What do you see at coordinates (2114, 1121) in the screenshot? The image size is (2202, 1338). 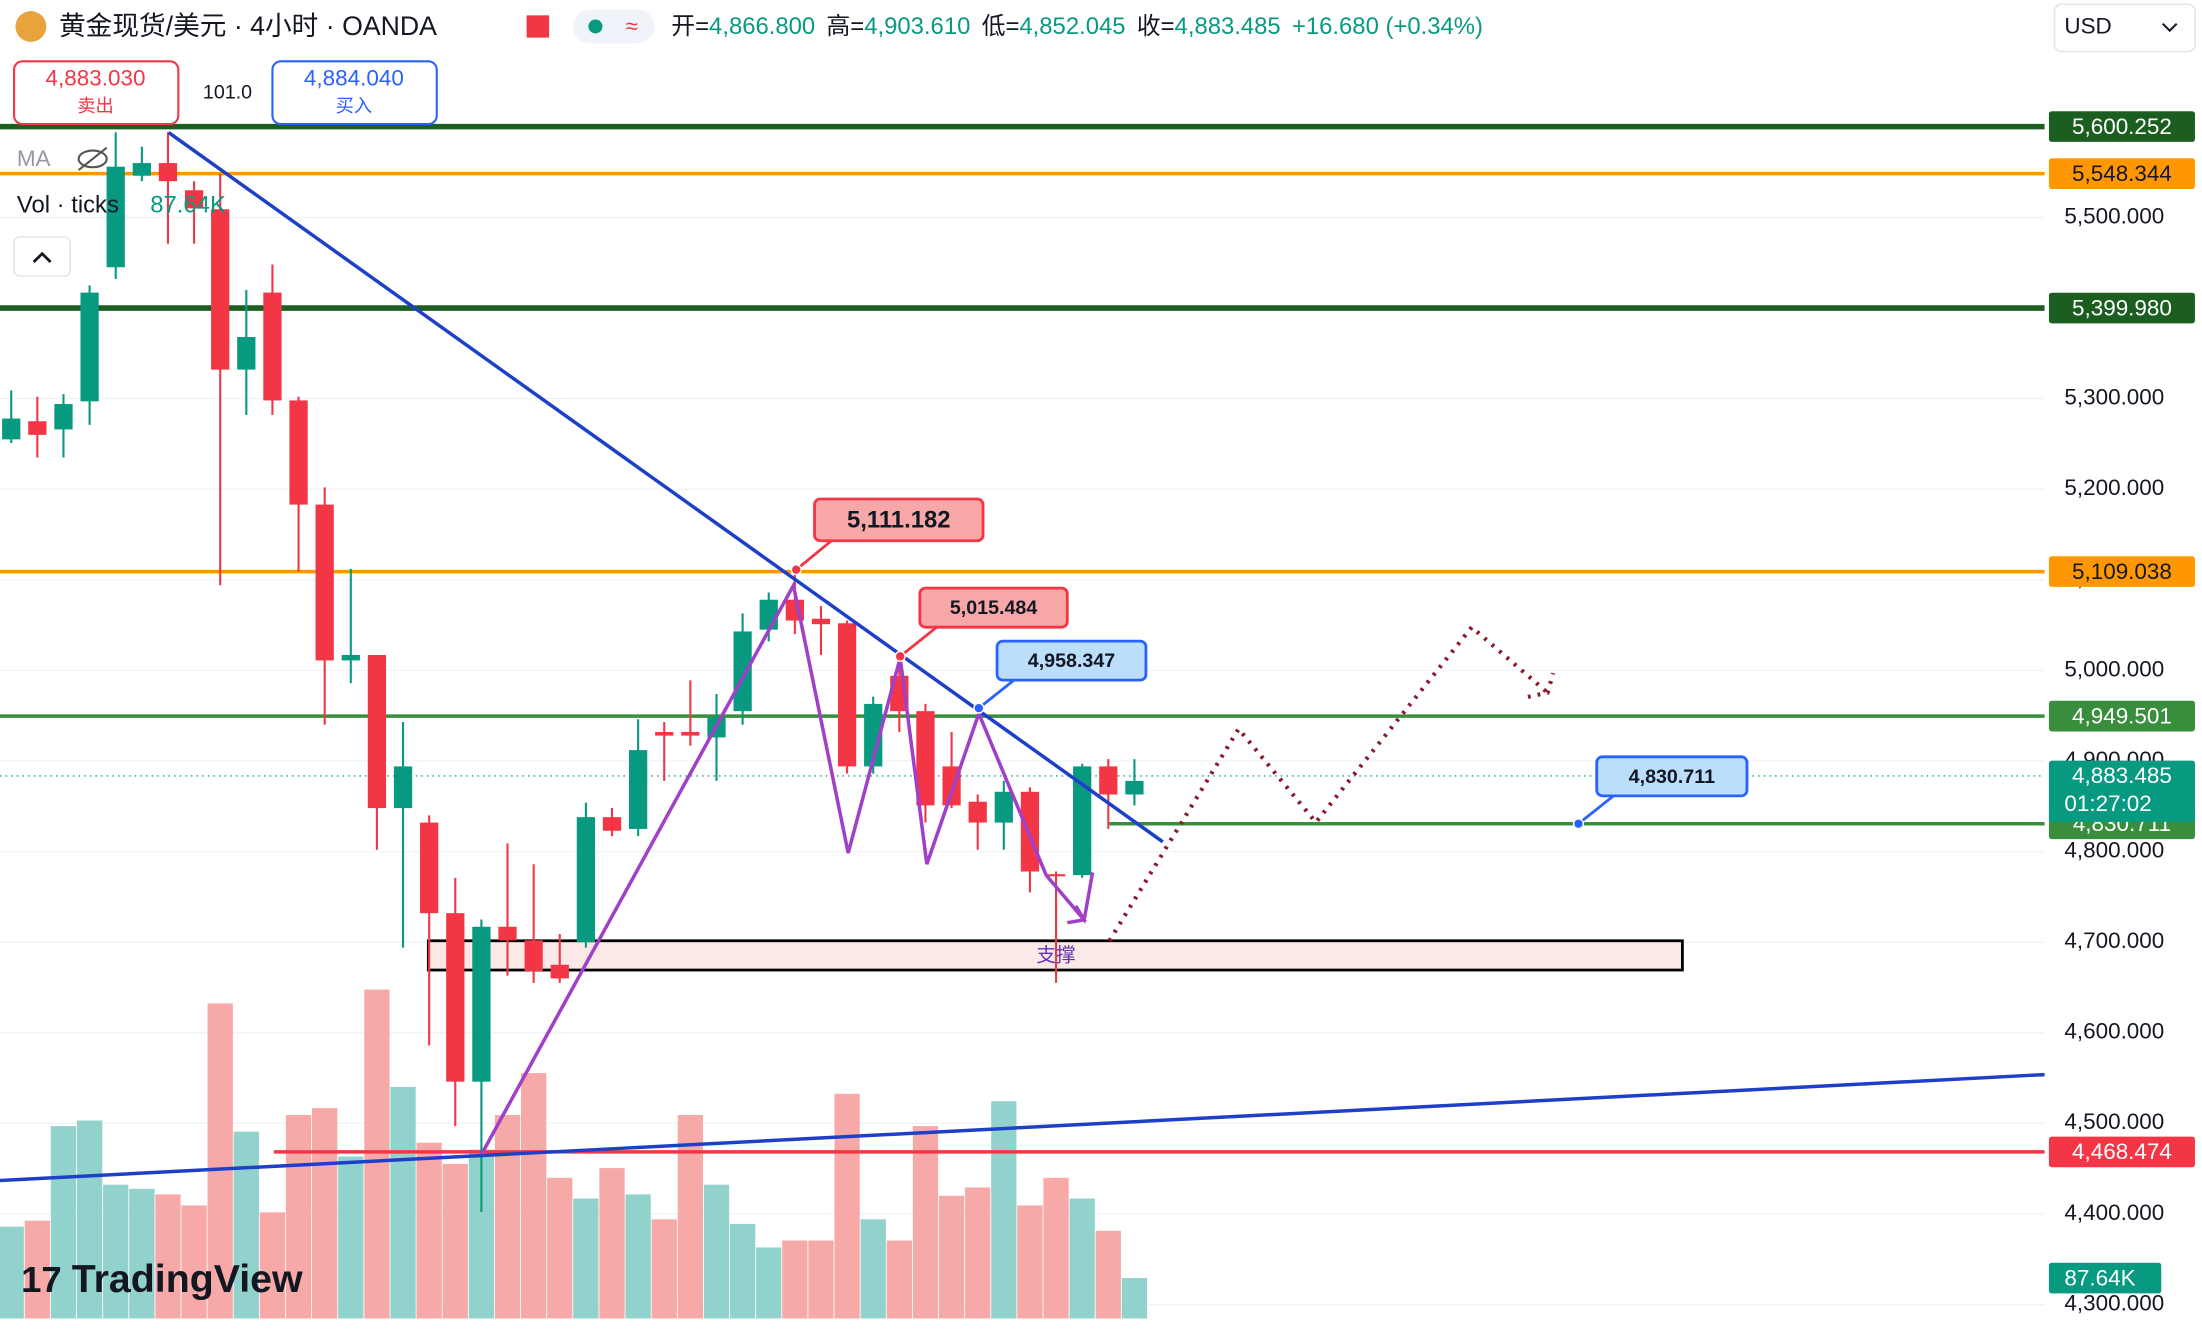 I see `y-tick-label: 4,500.000` at bounding box center [2114, 1121].